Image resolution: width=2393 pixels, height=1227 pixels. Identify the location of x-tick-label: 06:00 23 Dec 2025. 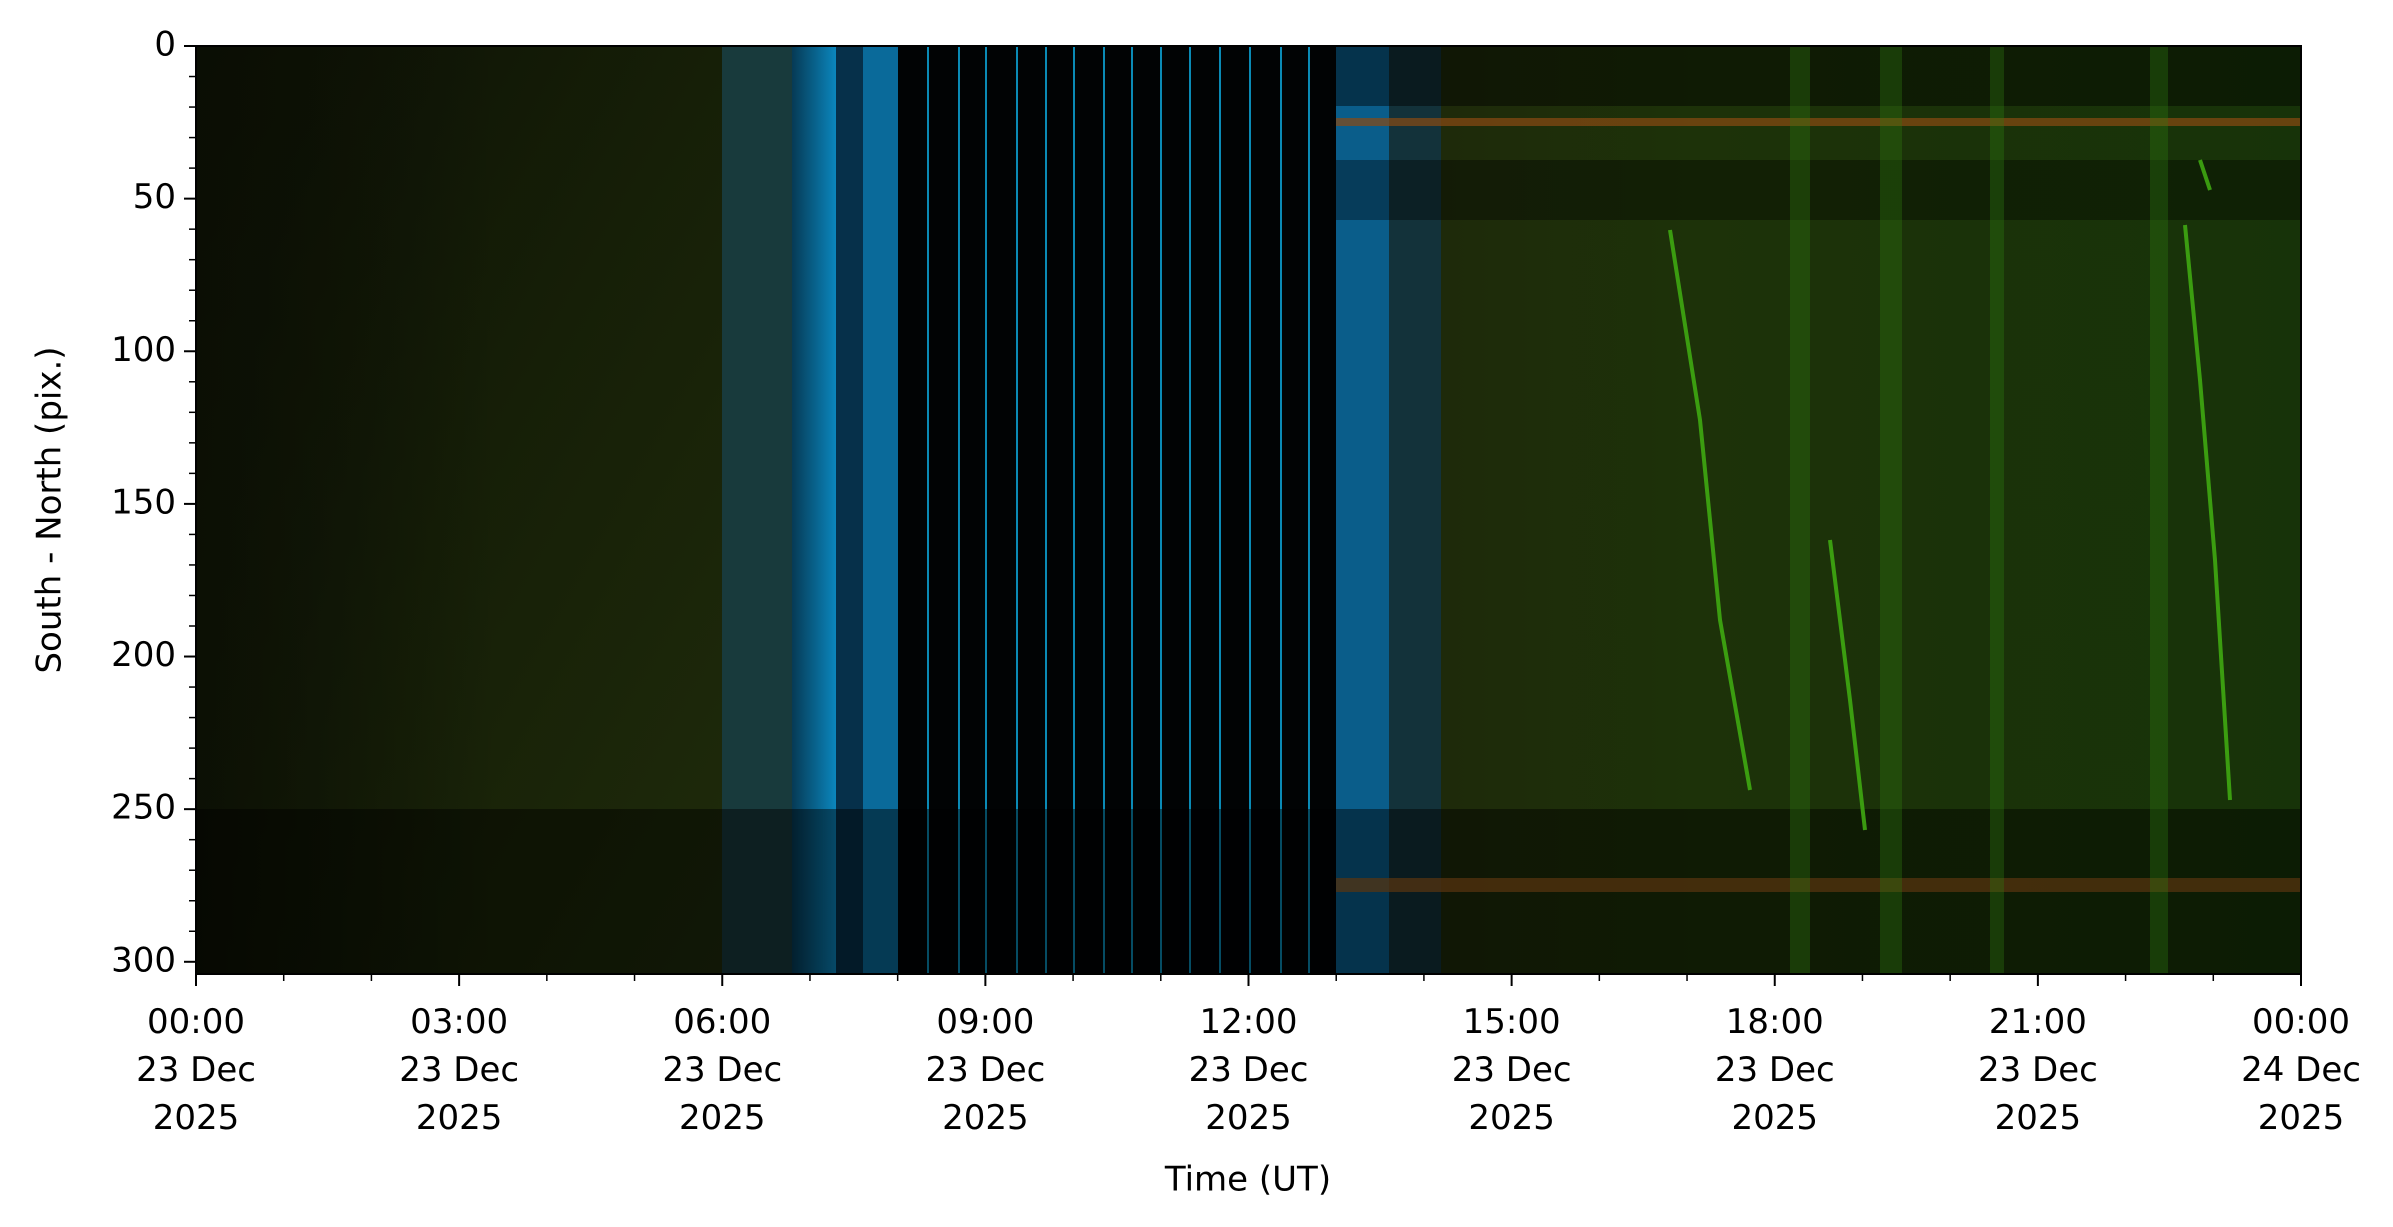
(722, 1070).